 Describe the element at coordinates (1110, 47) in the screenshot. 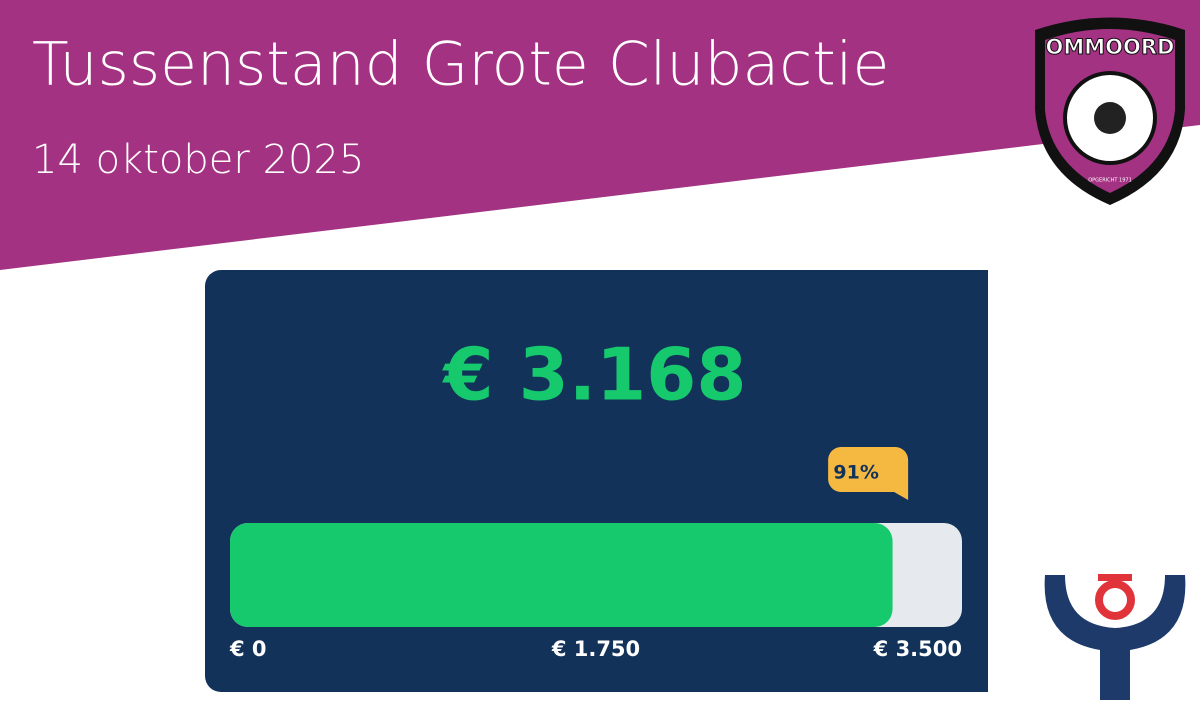

I see `logo-name: OMMOORD` at that location.